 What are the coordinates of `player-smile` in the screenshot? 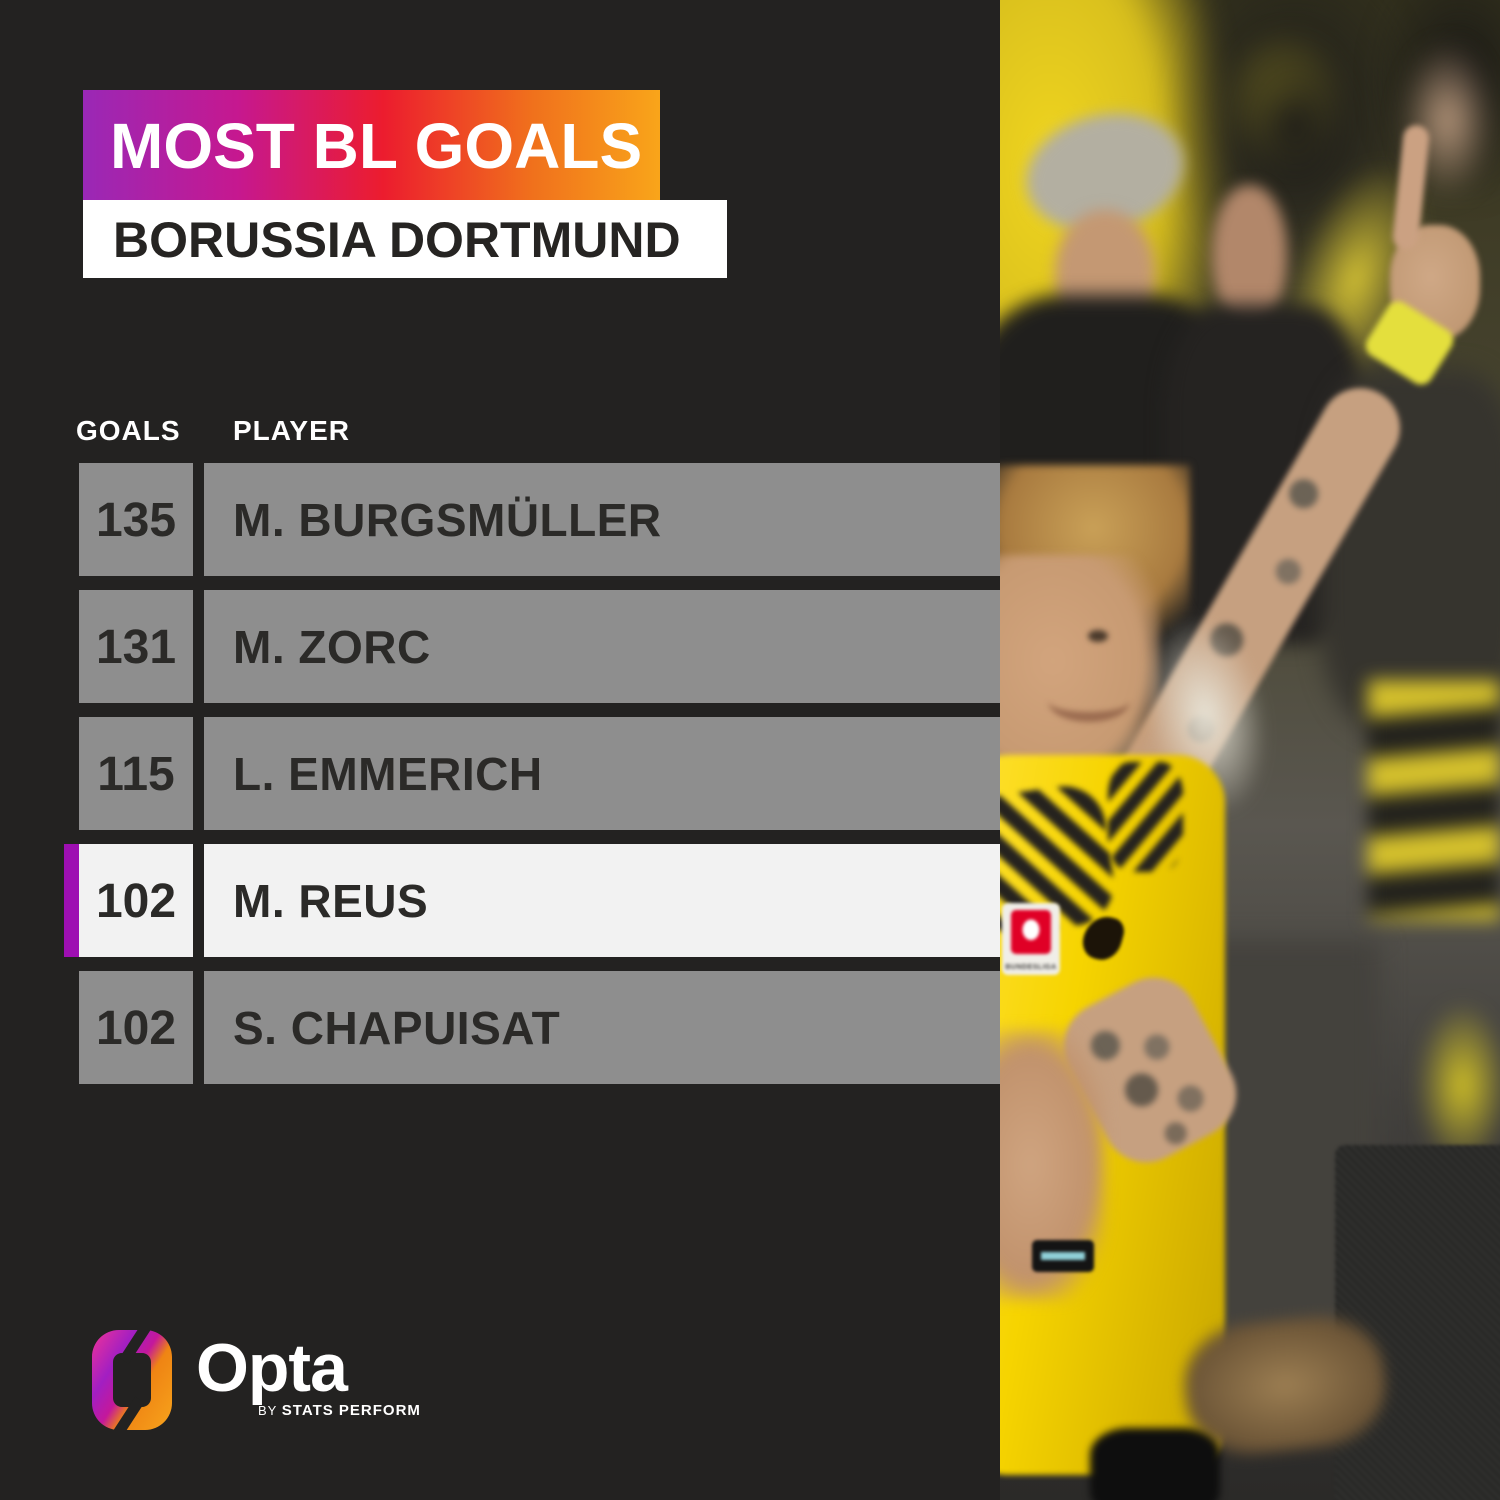 It's located at (1089, 701).